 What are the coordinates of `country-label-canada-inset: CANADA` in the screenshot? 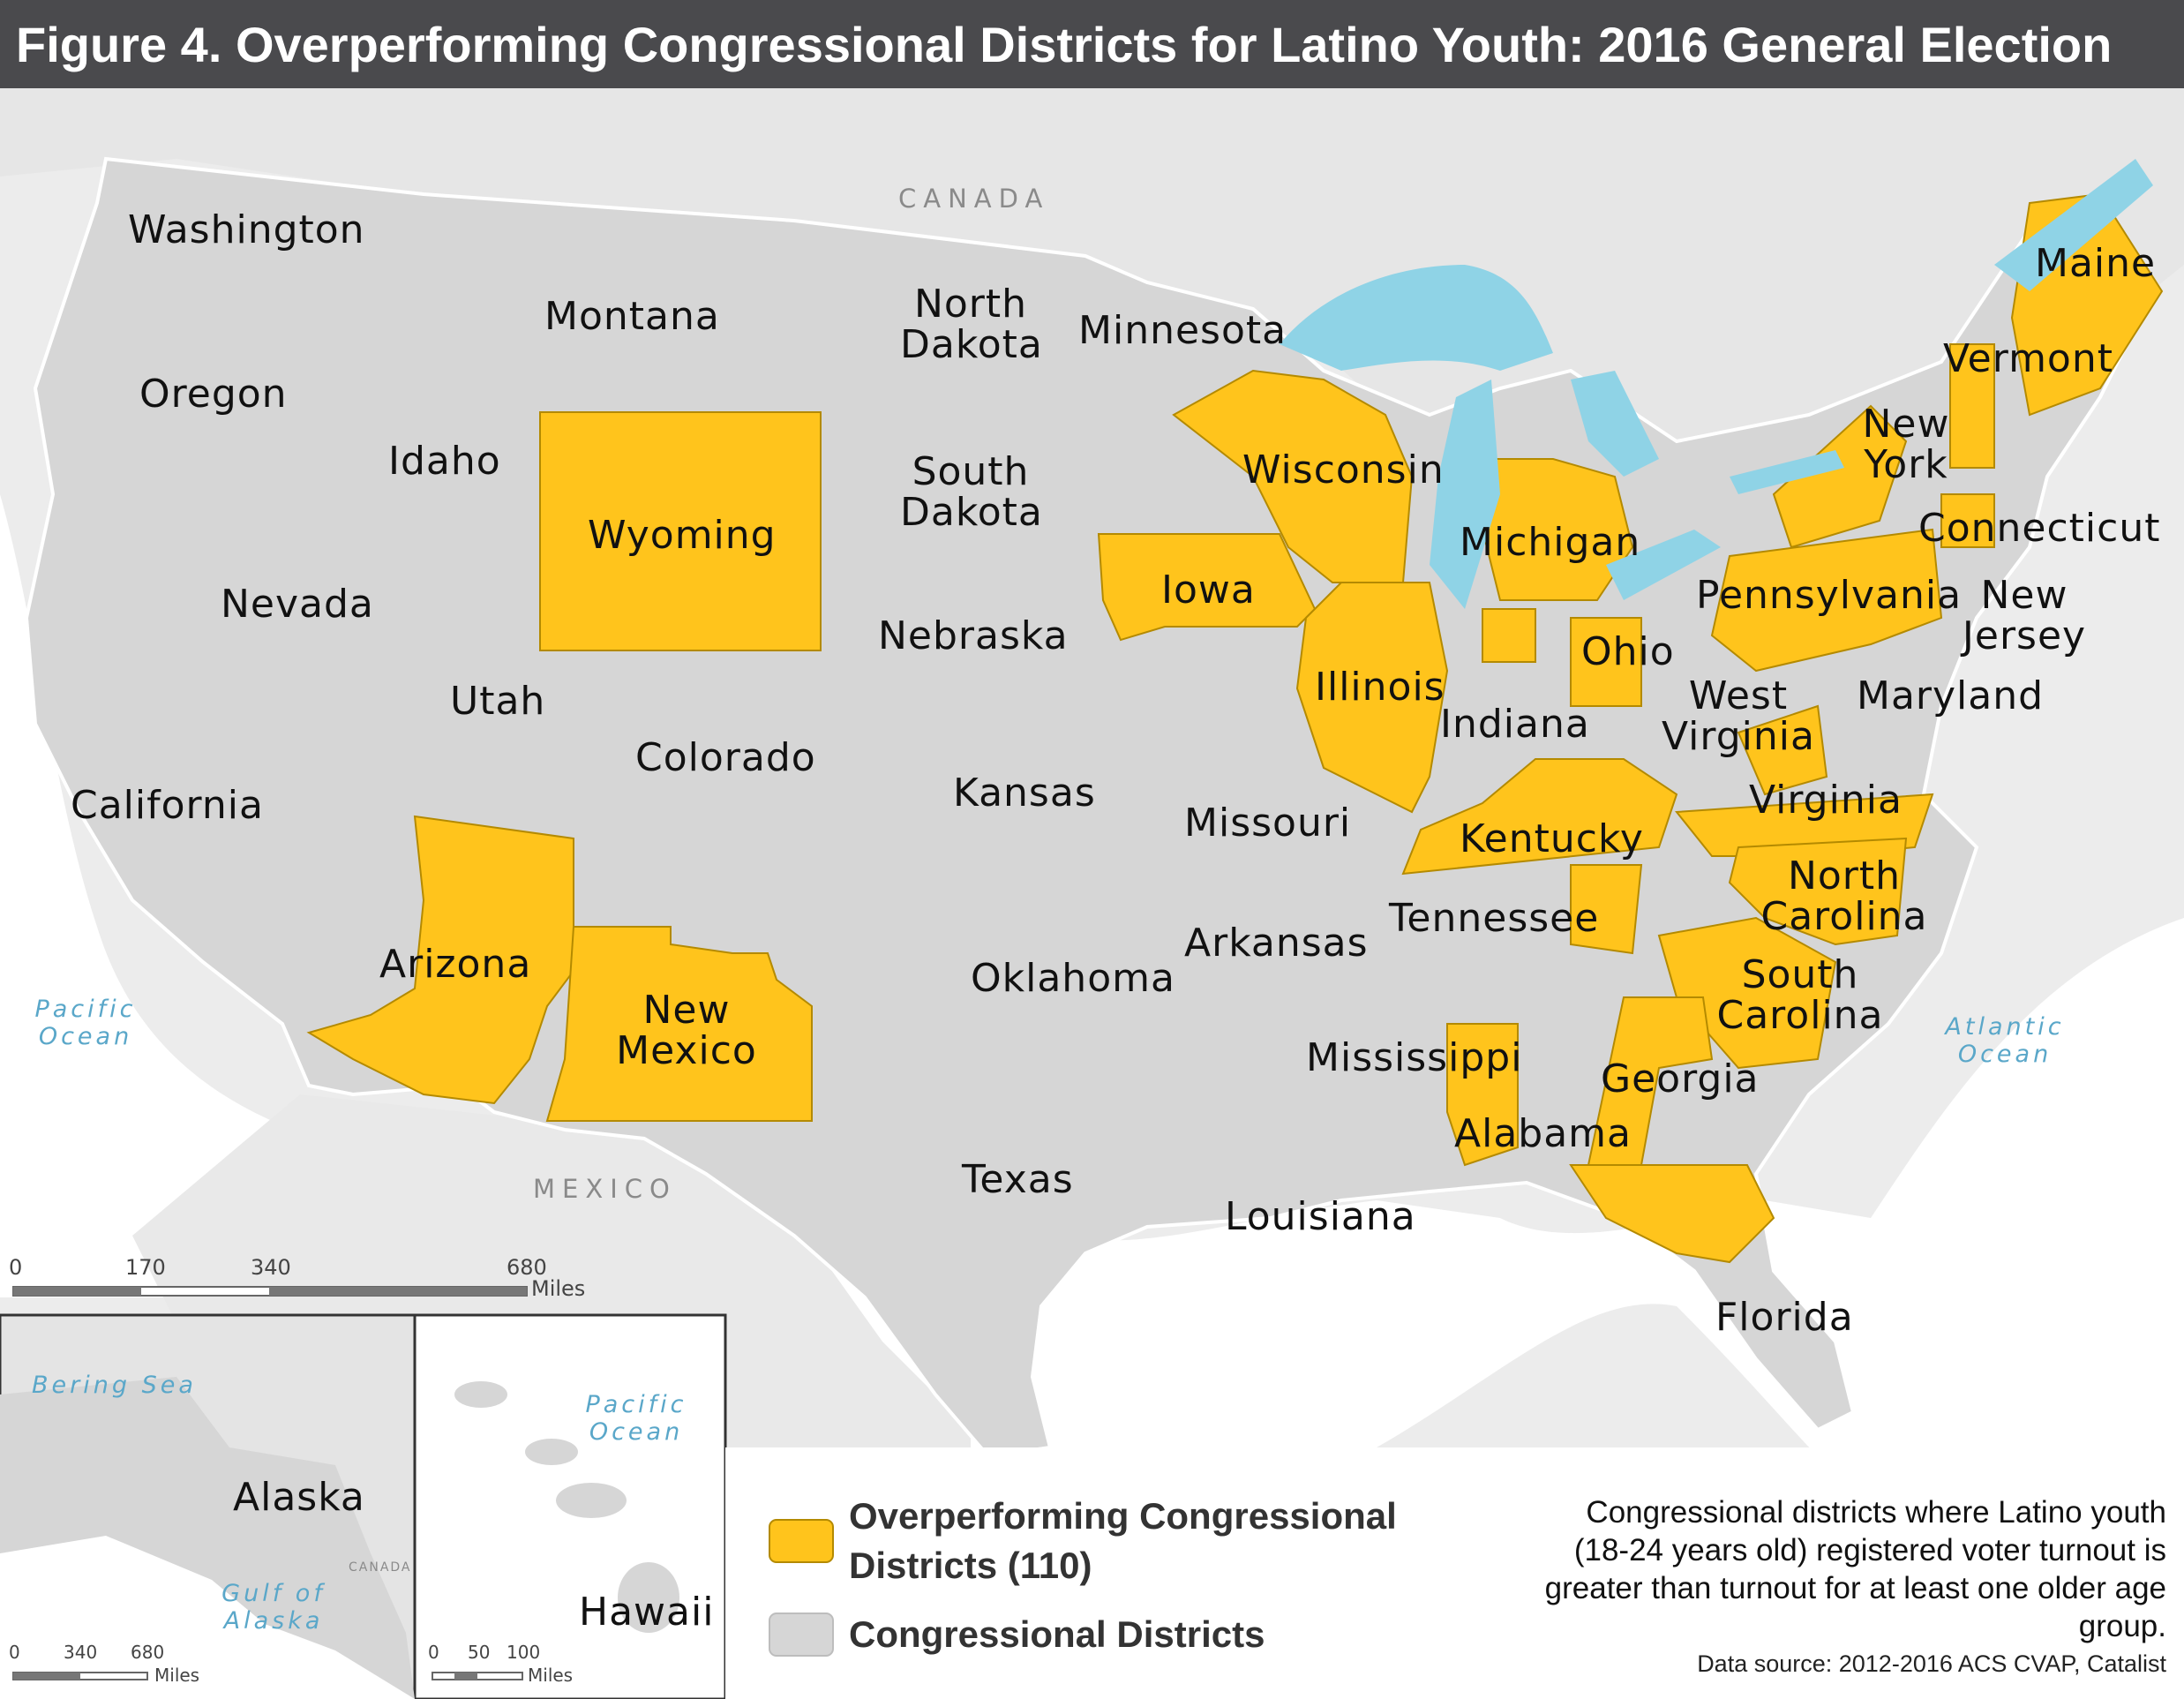 It's located at (380, 1567).